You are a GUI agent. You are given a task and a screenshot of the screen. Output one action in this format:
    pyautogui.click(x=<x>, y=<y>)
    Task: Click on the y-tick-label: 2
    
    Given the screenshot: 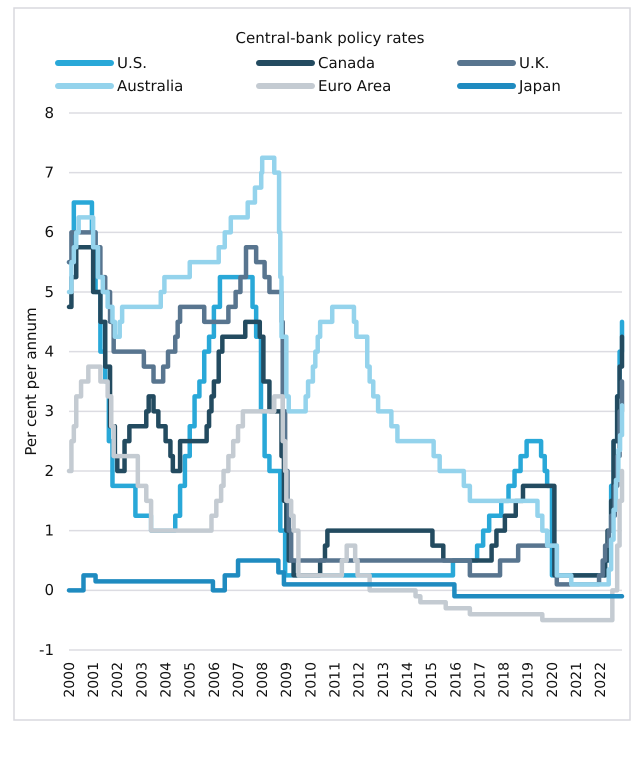 What is the action you would take?
    pyautogui.click(x=49, y=471)
    